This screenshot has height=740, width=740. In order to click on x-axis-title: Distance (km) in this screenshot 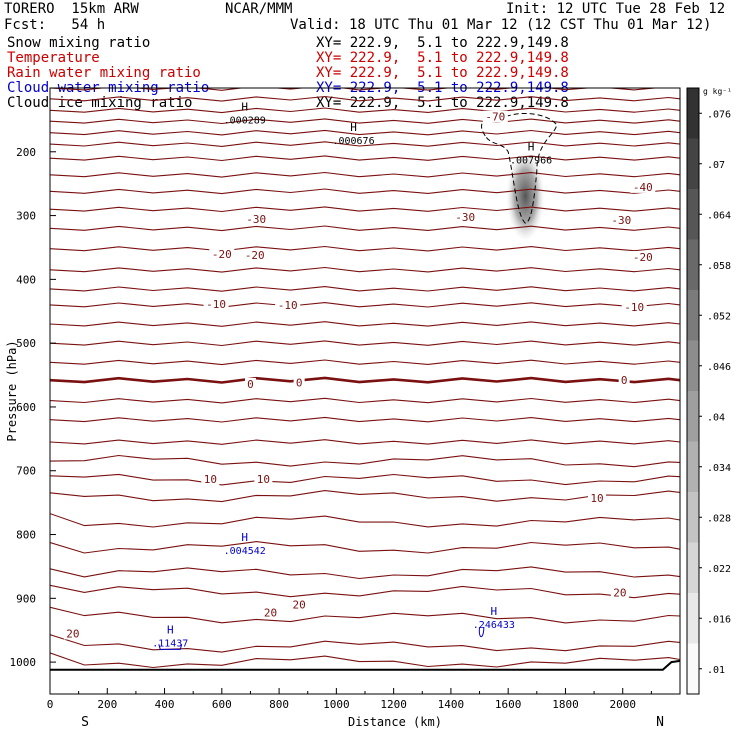, I will do `click(395, 722)`.